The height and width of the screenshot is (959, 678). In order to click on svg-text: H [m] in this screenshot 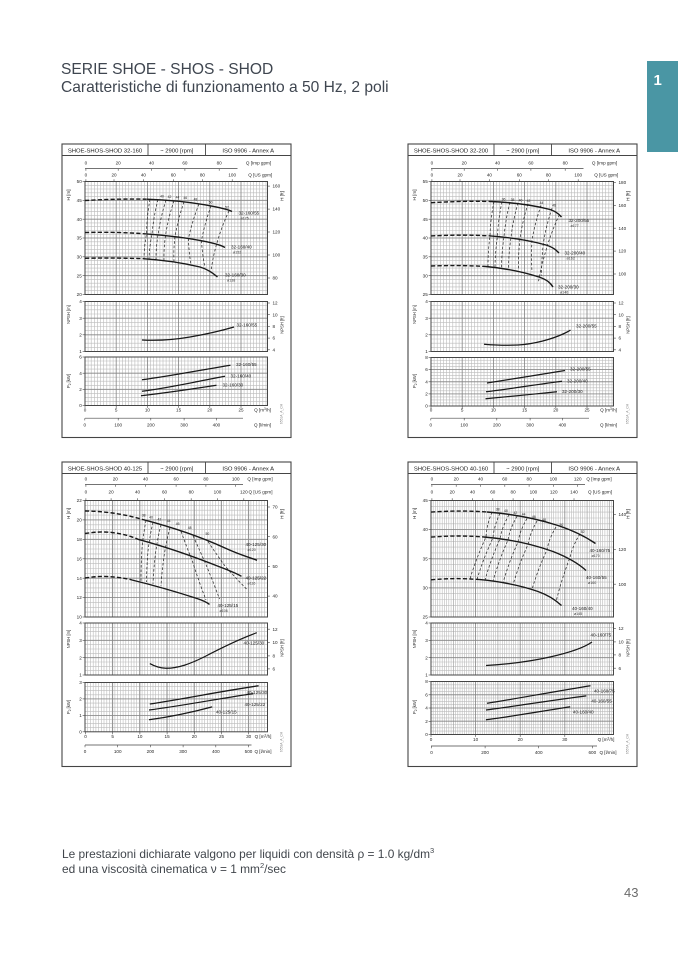, I will do `click(68, 513)`.